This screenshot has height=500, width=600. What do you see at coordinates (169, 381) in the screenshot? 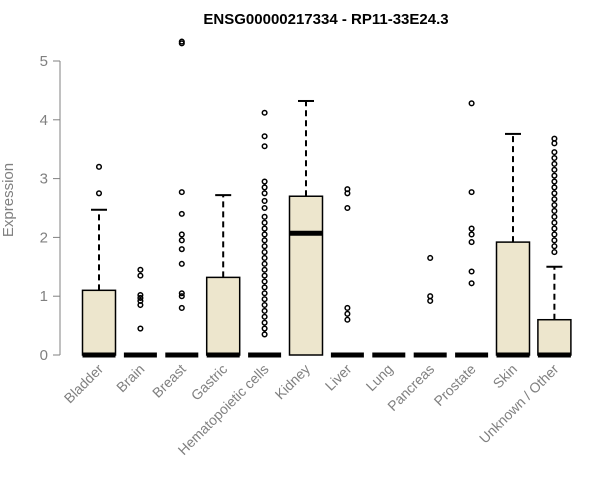
I see `x-category-label: Breast` at bounding box center [169, 381].